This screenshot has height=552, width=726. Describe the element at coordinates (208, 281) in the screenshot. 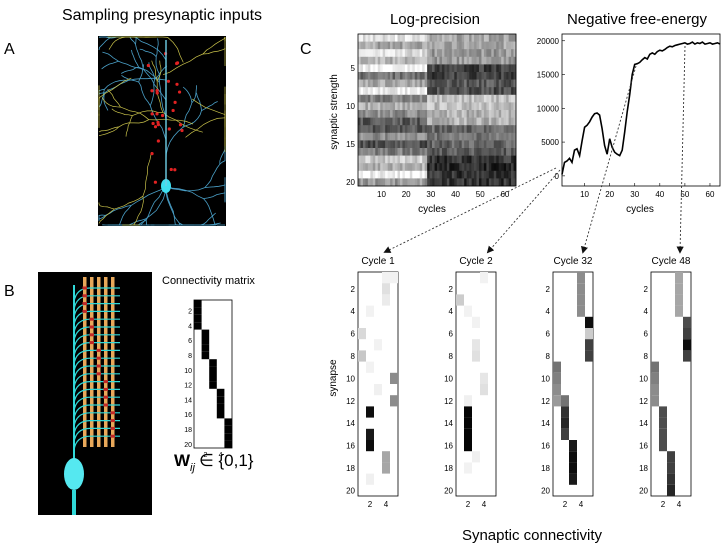

I see `connectivity-matrix-title: Connectivity matrix` at that location.